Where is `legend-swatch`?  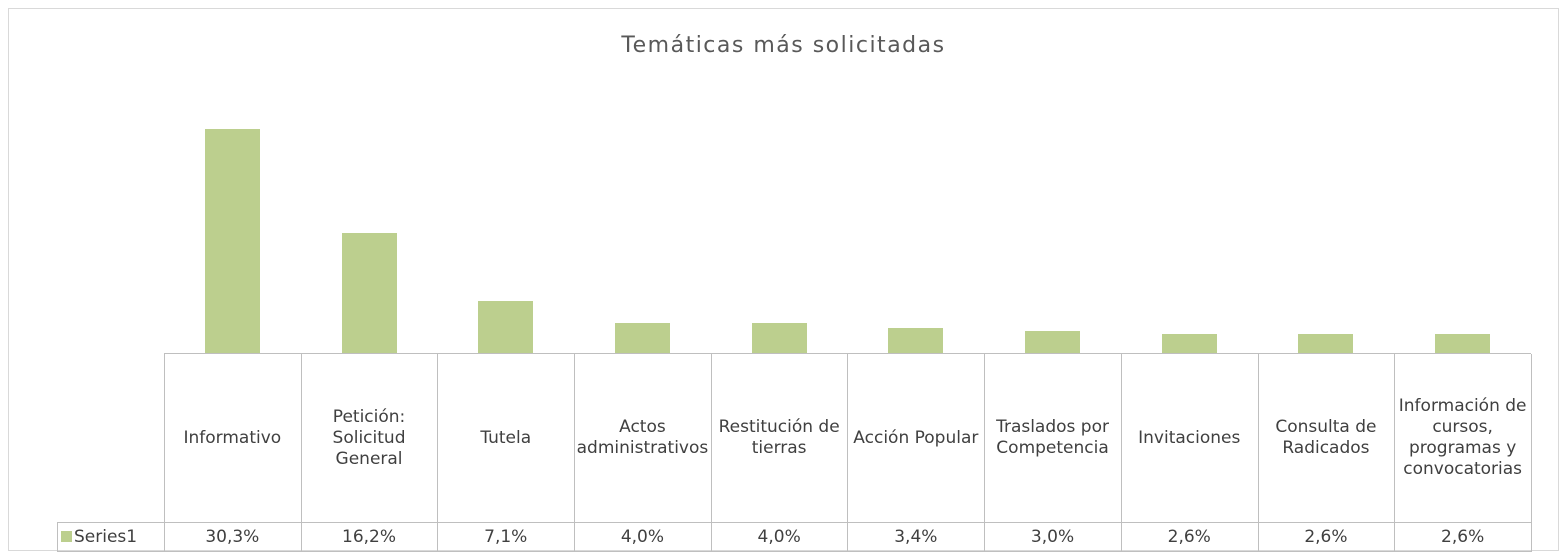 legend-swatch is located at coordinates (66, 536).